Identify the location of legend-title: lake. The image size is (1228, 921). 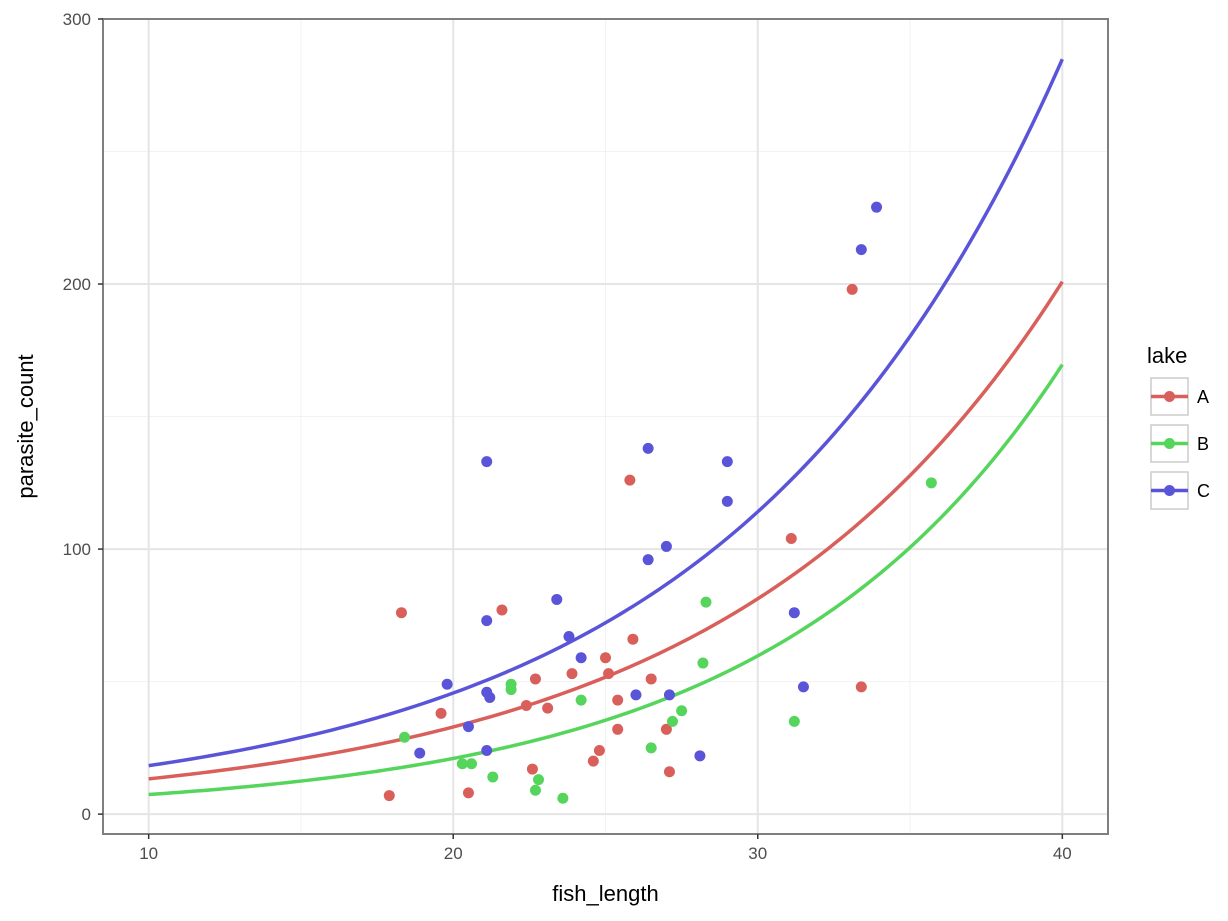
(1167, 355).